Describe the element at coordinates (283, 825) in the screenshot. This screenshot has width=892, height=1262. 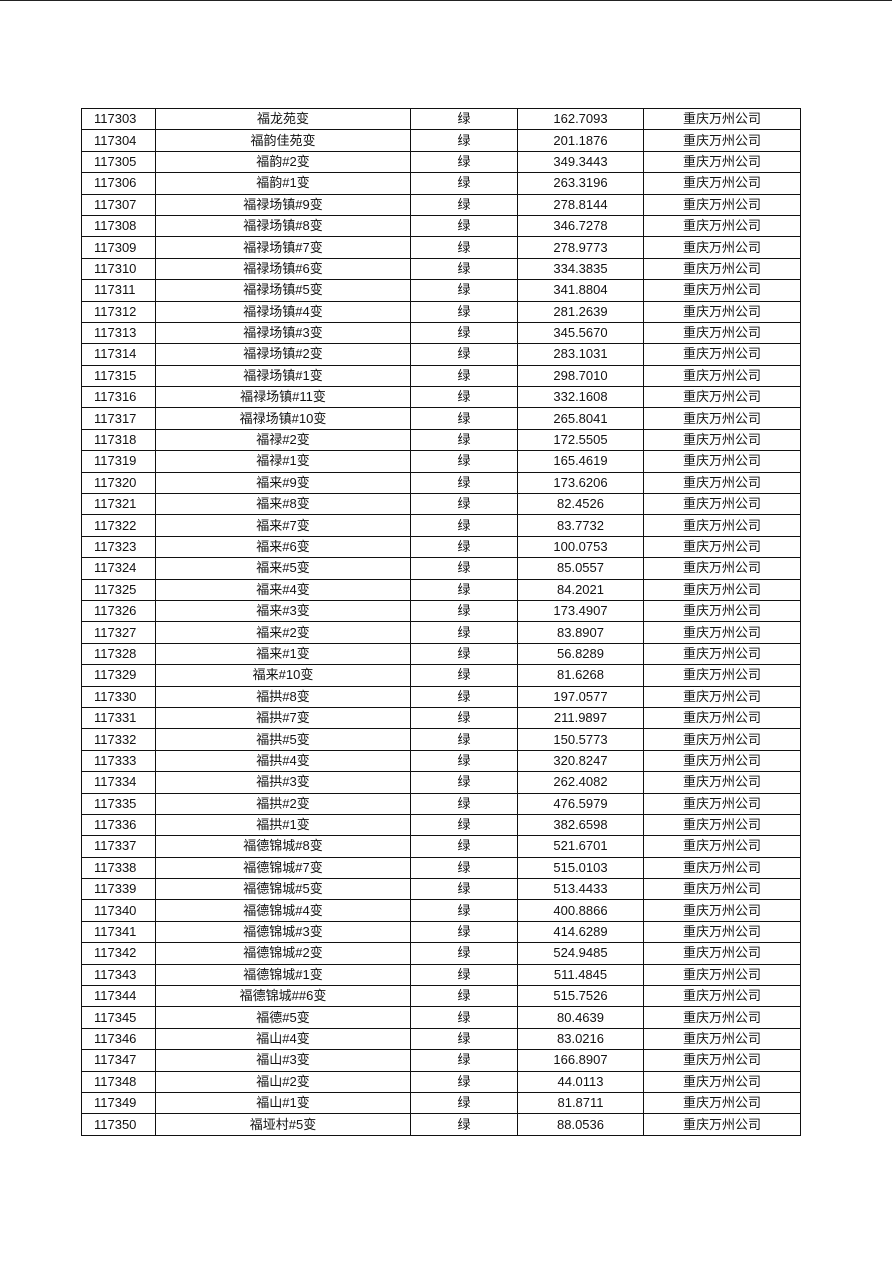
I see `cell-station-name: 福拱#1变` at that location.